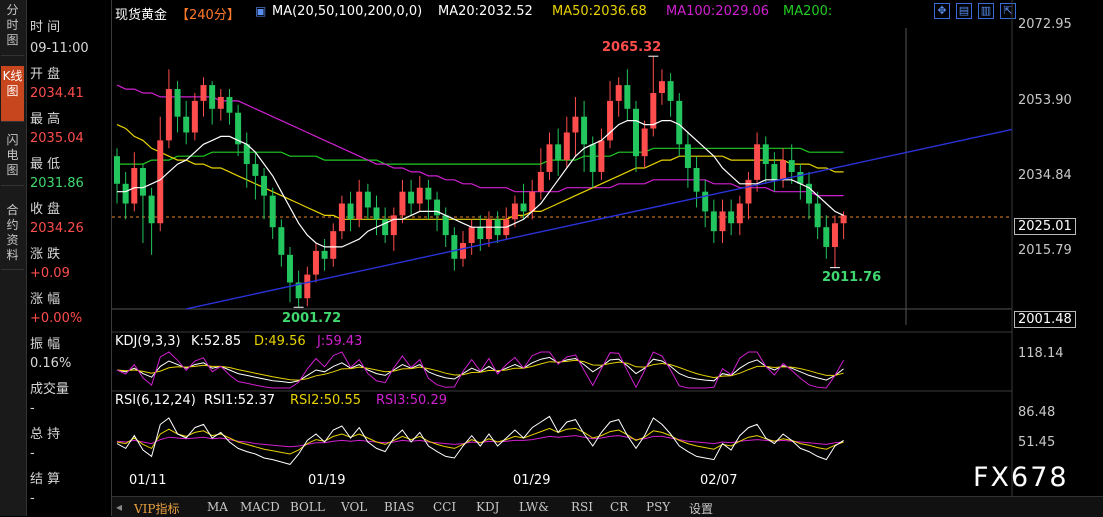 The image size is (1103, 517). I want to click on ma100-value: MA100:2029.06, so click(718, 11).